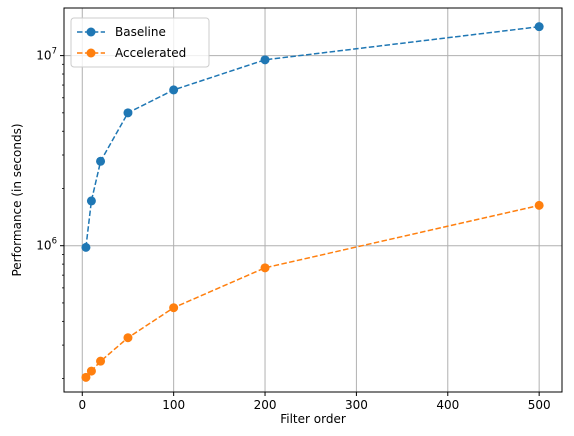 The height and width of the screenshot is (436, 574). I want to click on legend: Baseline Accelerated, so click(140, 42).